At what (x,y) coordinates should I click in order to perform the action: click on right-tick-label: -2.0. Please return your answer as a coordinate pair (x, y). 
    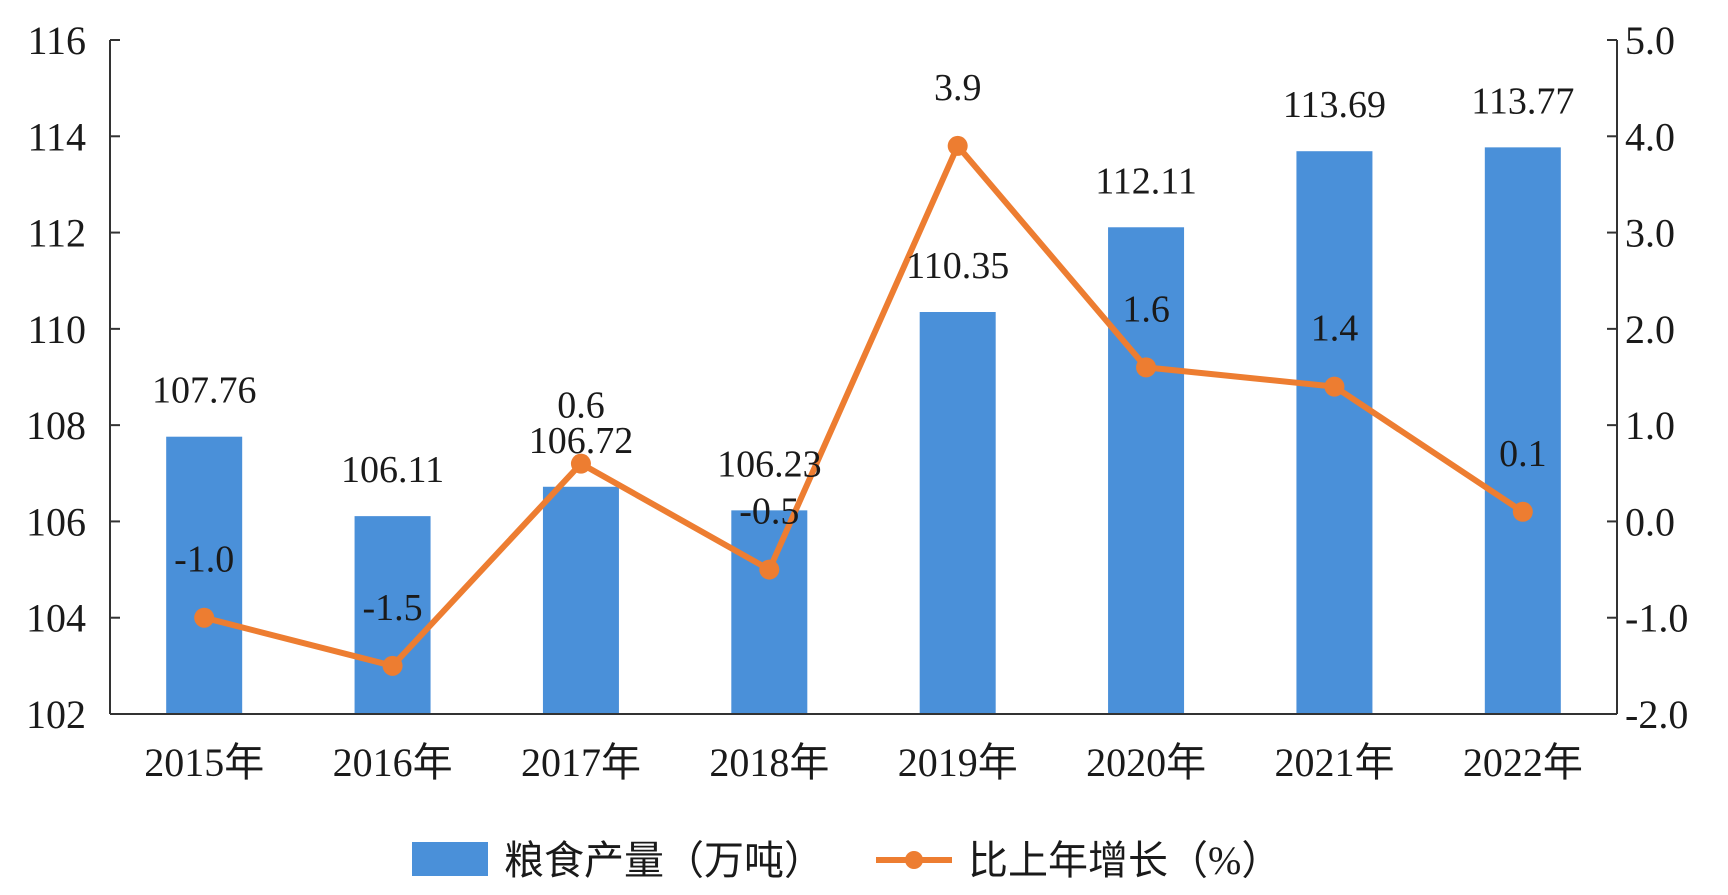
    Looking at the image, I should click on (1656, 714).